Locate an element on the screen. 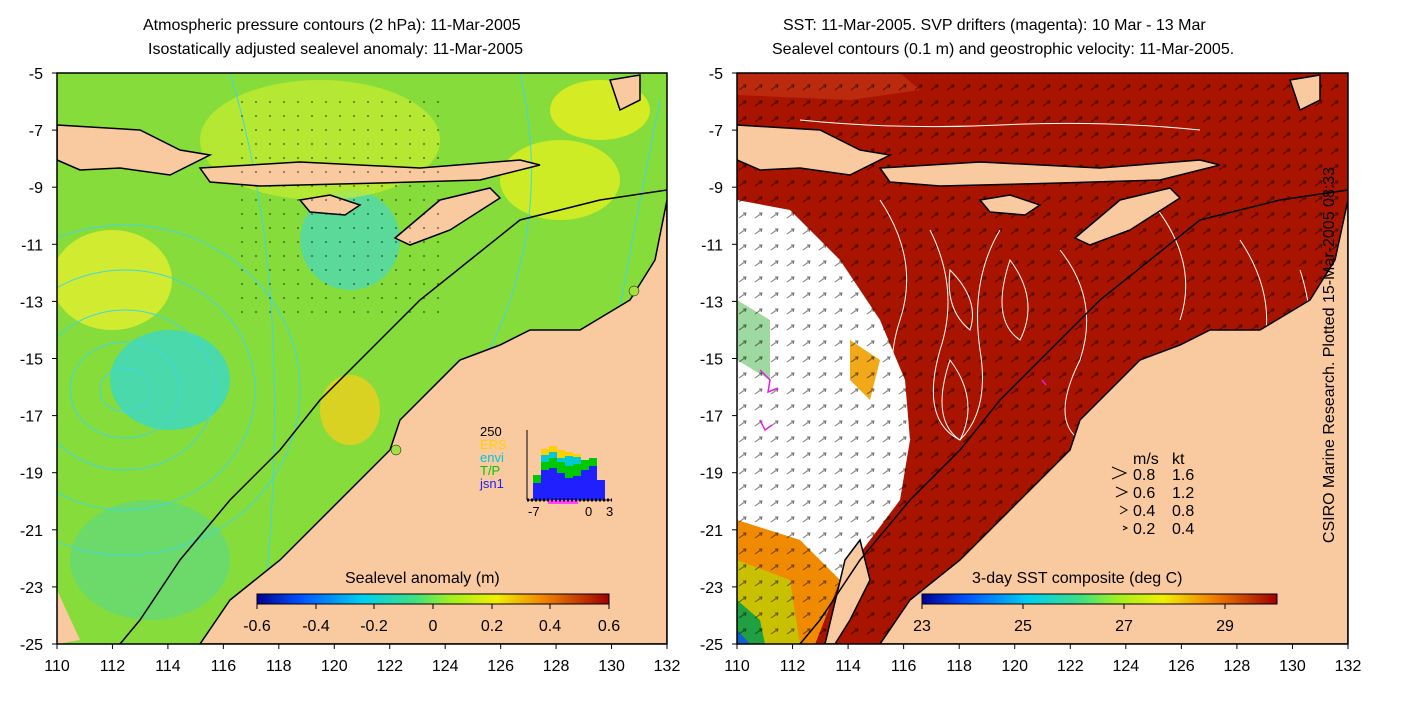  left-xtick-label: 132 is located at coordinates (667, 666).